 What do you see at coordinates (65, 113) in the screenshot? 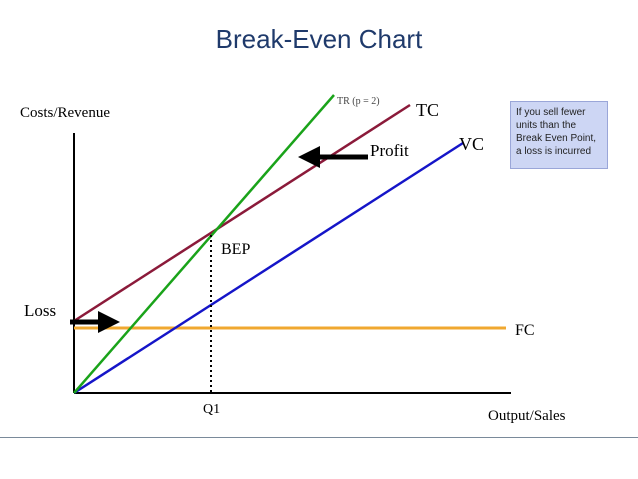
I see `y-axis-label: Costs/Revenue` at bounding box center [65, 113].